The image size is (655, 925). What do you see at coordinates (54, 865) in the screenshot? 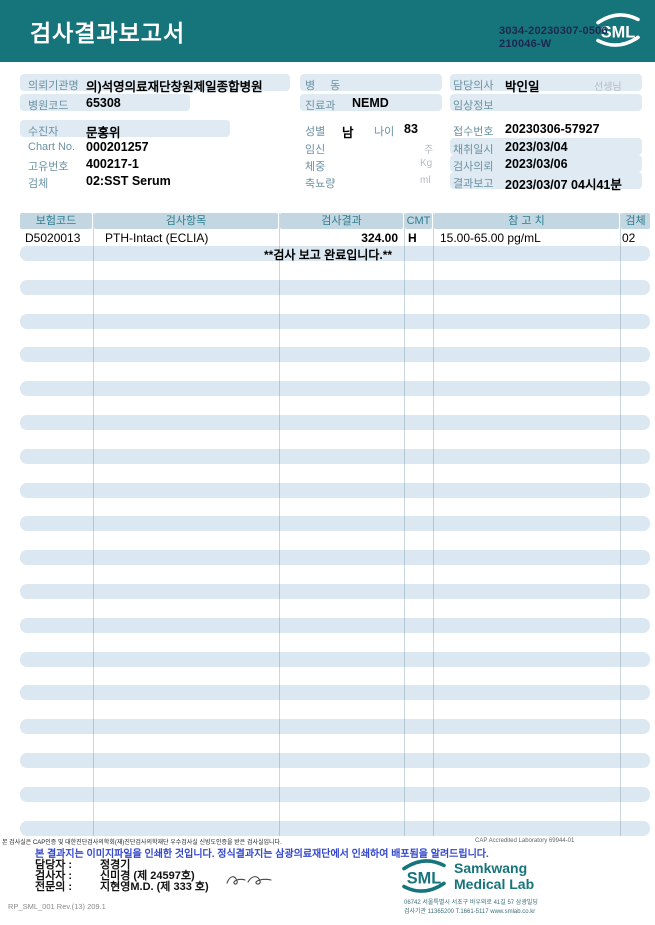
I see `staff-role-manager: 담당자 :` at bounding box center [54, 865].